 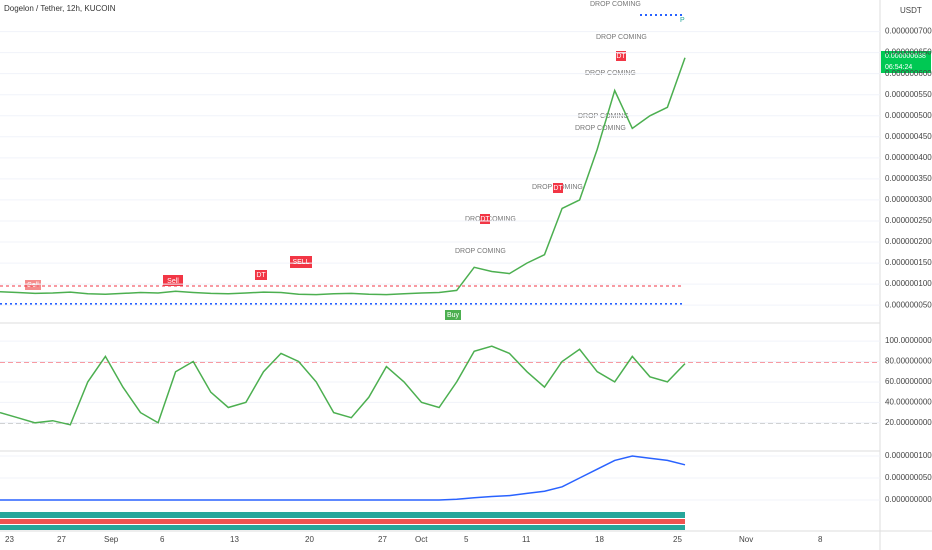 I want to click on annotation: SELL, so click(x=300, y=262).